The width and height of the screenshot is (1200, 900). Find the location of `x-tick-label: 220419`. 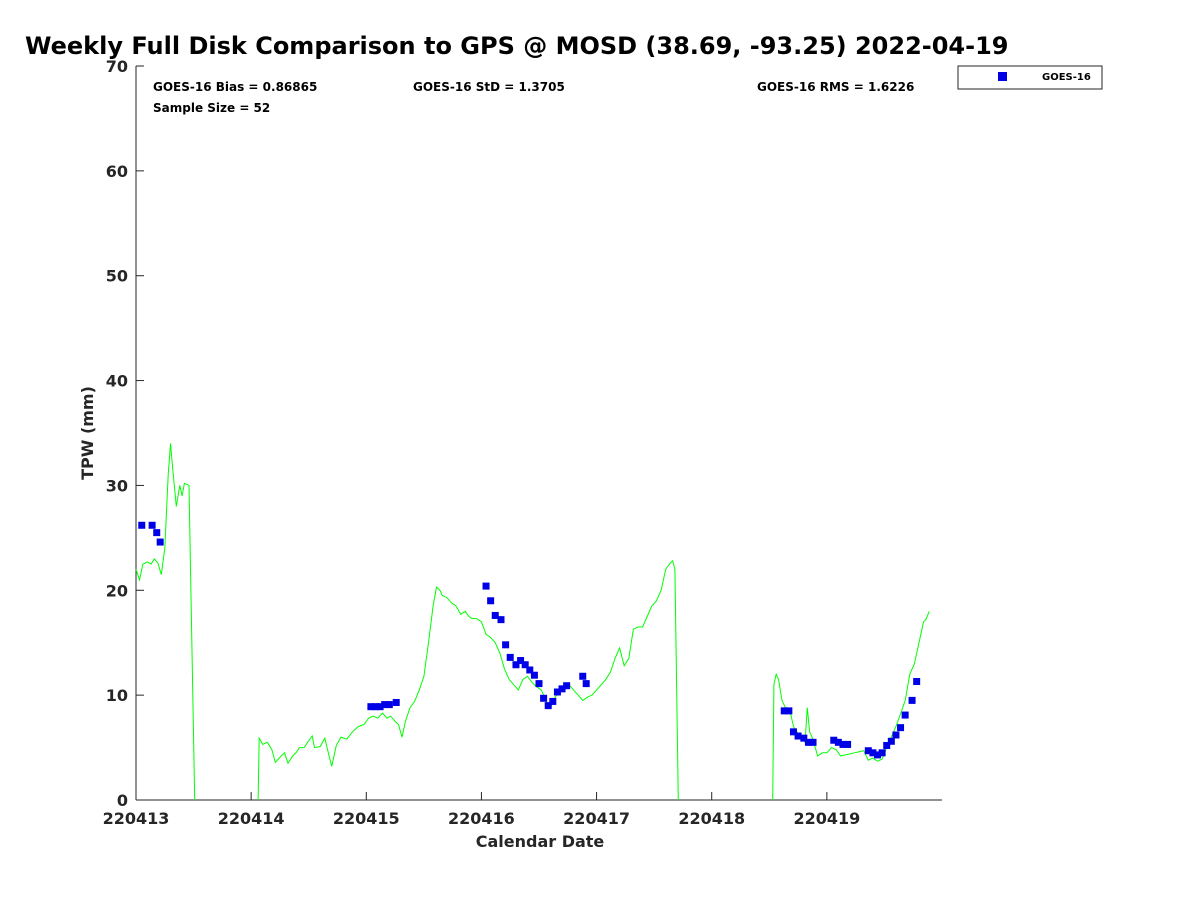

x-tick-label: 220419 is located at coordinates (826, 818).